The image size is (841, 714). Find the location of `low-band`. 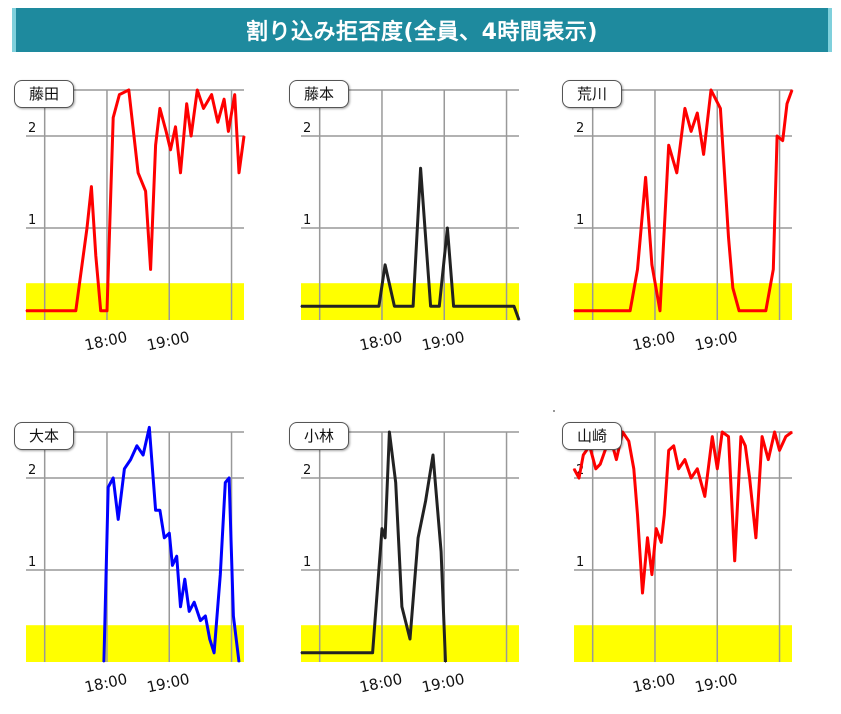

low-band is located at coordinates (683, 643).